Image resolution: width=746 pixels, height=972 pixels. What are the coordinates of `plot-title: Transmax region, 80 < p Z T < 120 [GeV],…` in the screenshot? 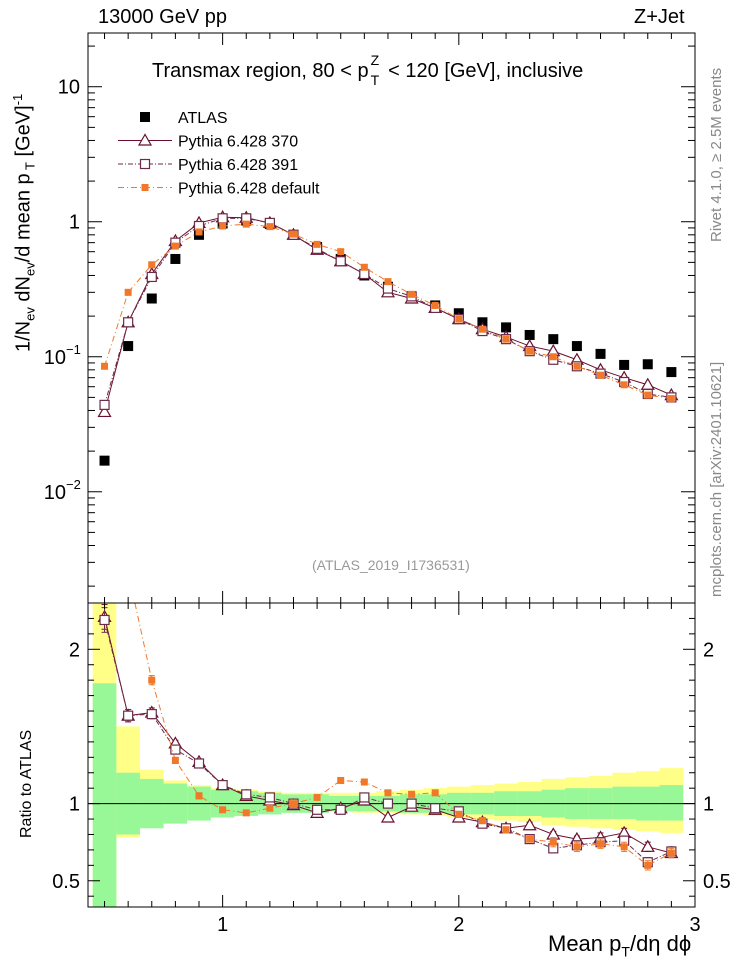 It's located at (367, 70).